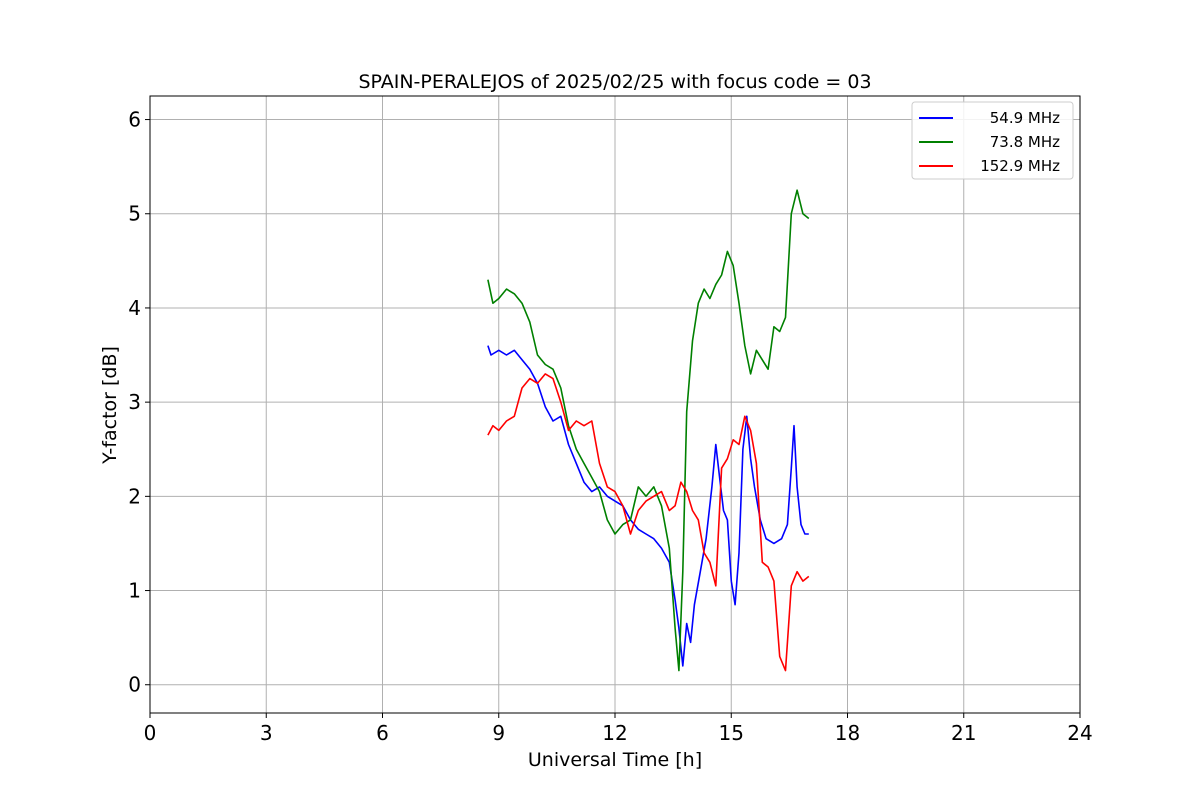 The width and height of the screenshot is (1200, 800). Describe the element at coordinates (134, 214) in the screenshot. I see `y-tick-label: 5` at that location.